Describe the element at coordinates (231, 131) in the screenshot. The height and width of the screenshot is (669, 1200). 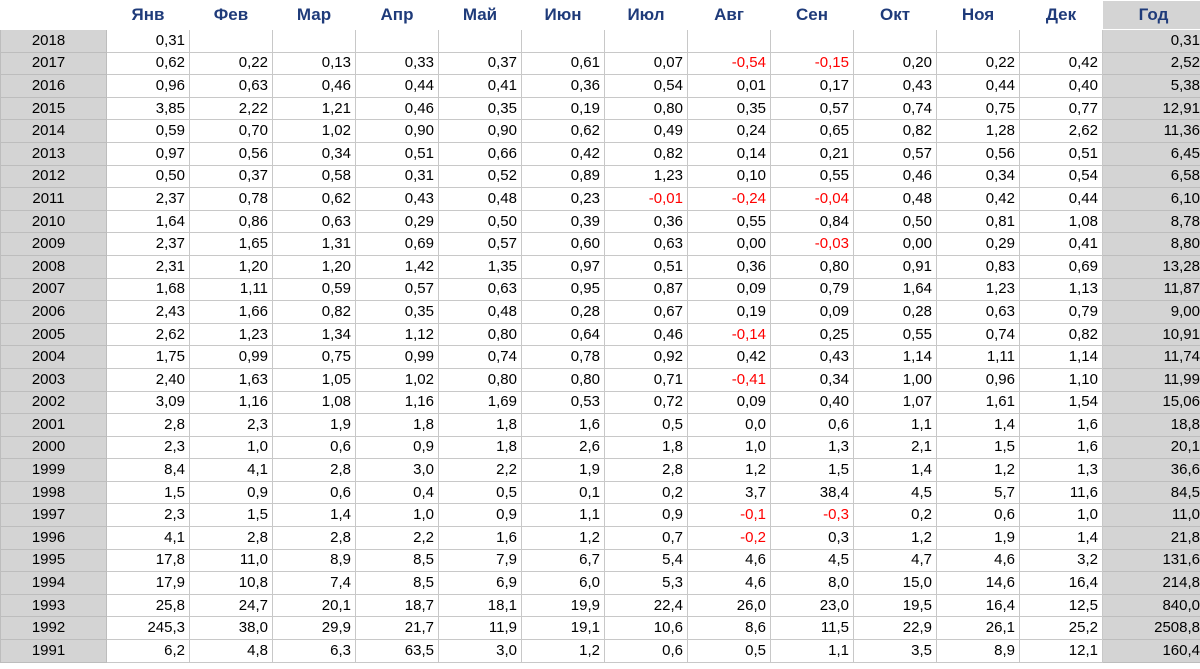
I see `month-value-cell: 0,70` at that location.